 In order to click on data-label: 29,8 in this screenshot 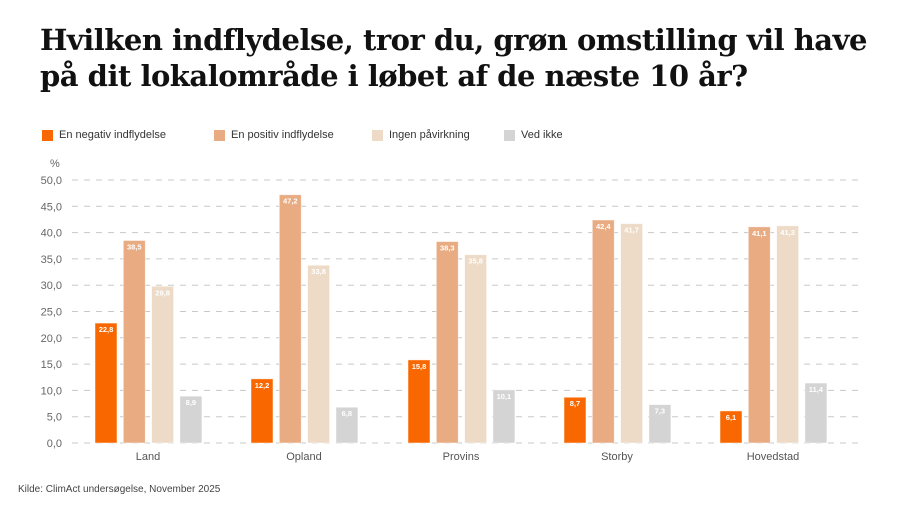, I will do `click(162, 292)`.